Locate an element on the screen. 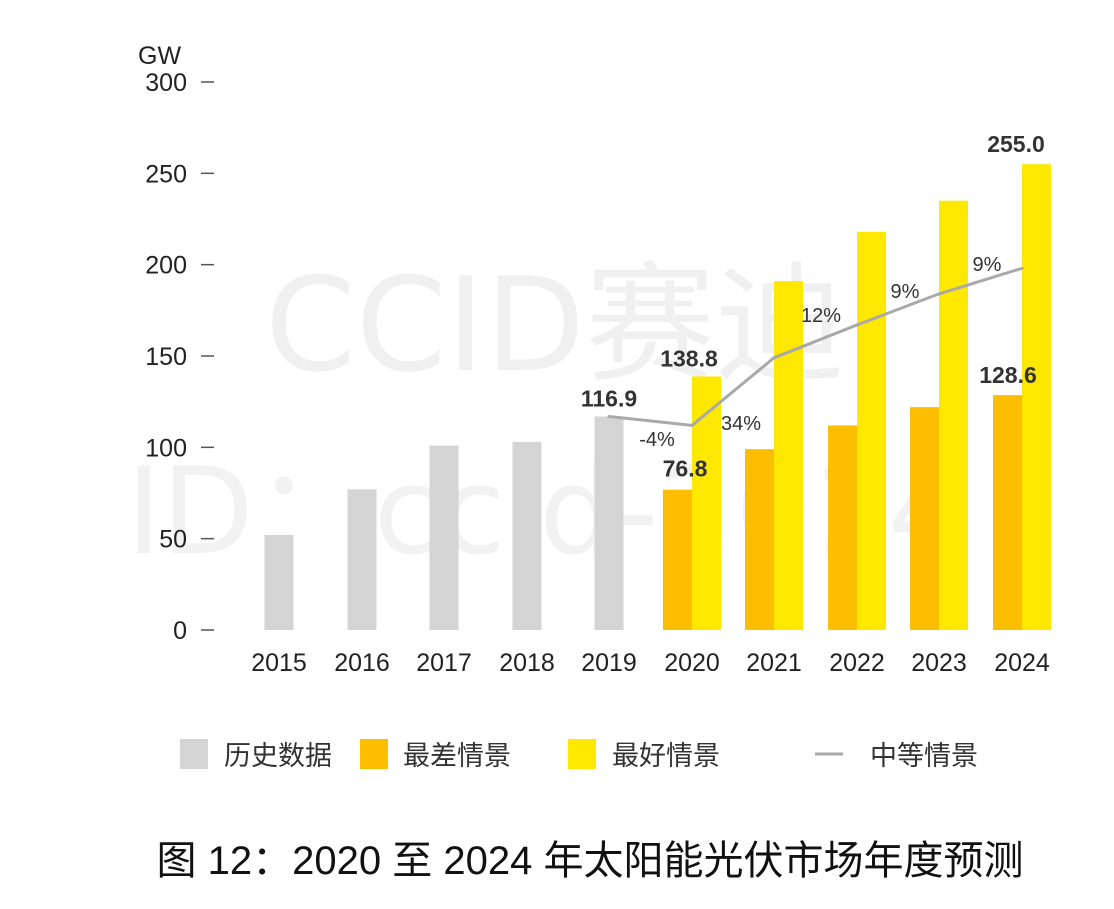 The image size is (1114, 909). data-label: 116.9 is located at coordinates (609, 398).